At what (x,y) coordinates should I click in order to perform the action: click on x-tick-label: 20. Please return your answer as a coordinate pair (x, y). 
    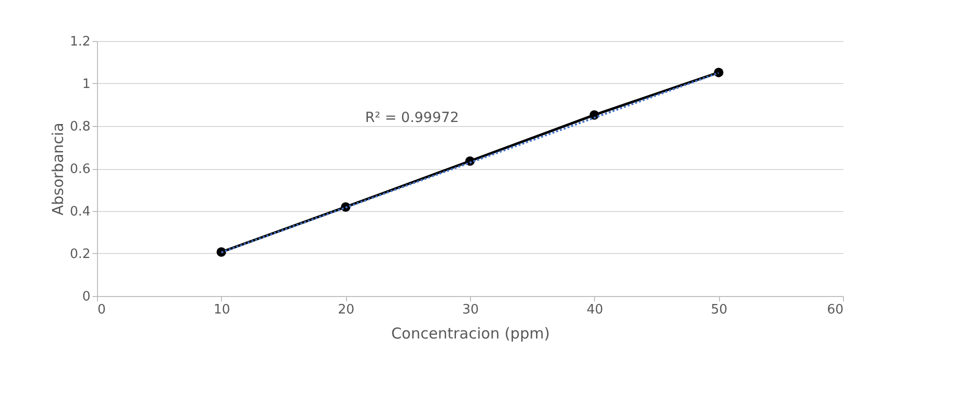
    Looking at the image, I should click on (346, 310).